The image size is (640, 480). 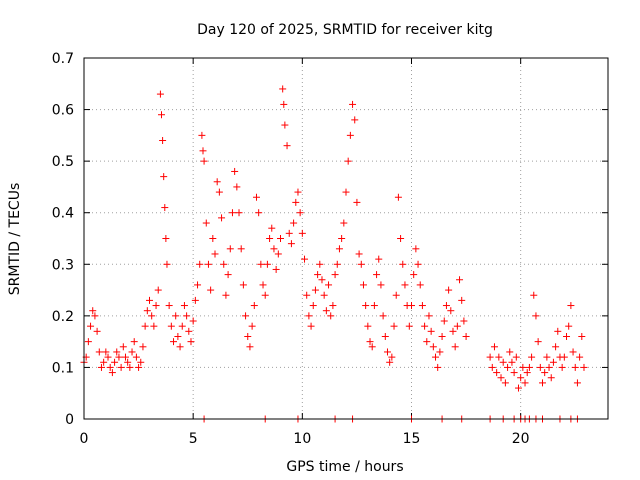 I want to click on x-tick-label: 5, so click(x=193, y=439).